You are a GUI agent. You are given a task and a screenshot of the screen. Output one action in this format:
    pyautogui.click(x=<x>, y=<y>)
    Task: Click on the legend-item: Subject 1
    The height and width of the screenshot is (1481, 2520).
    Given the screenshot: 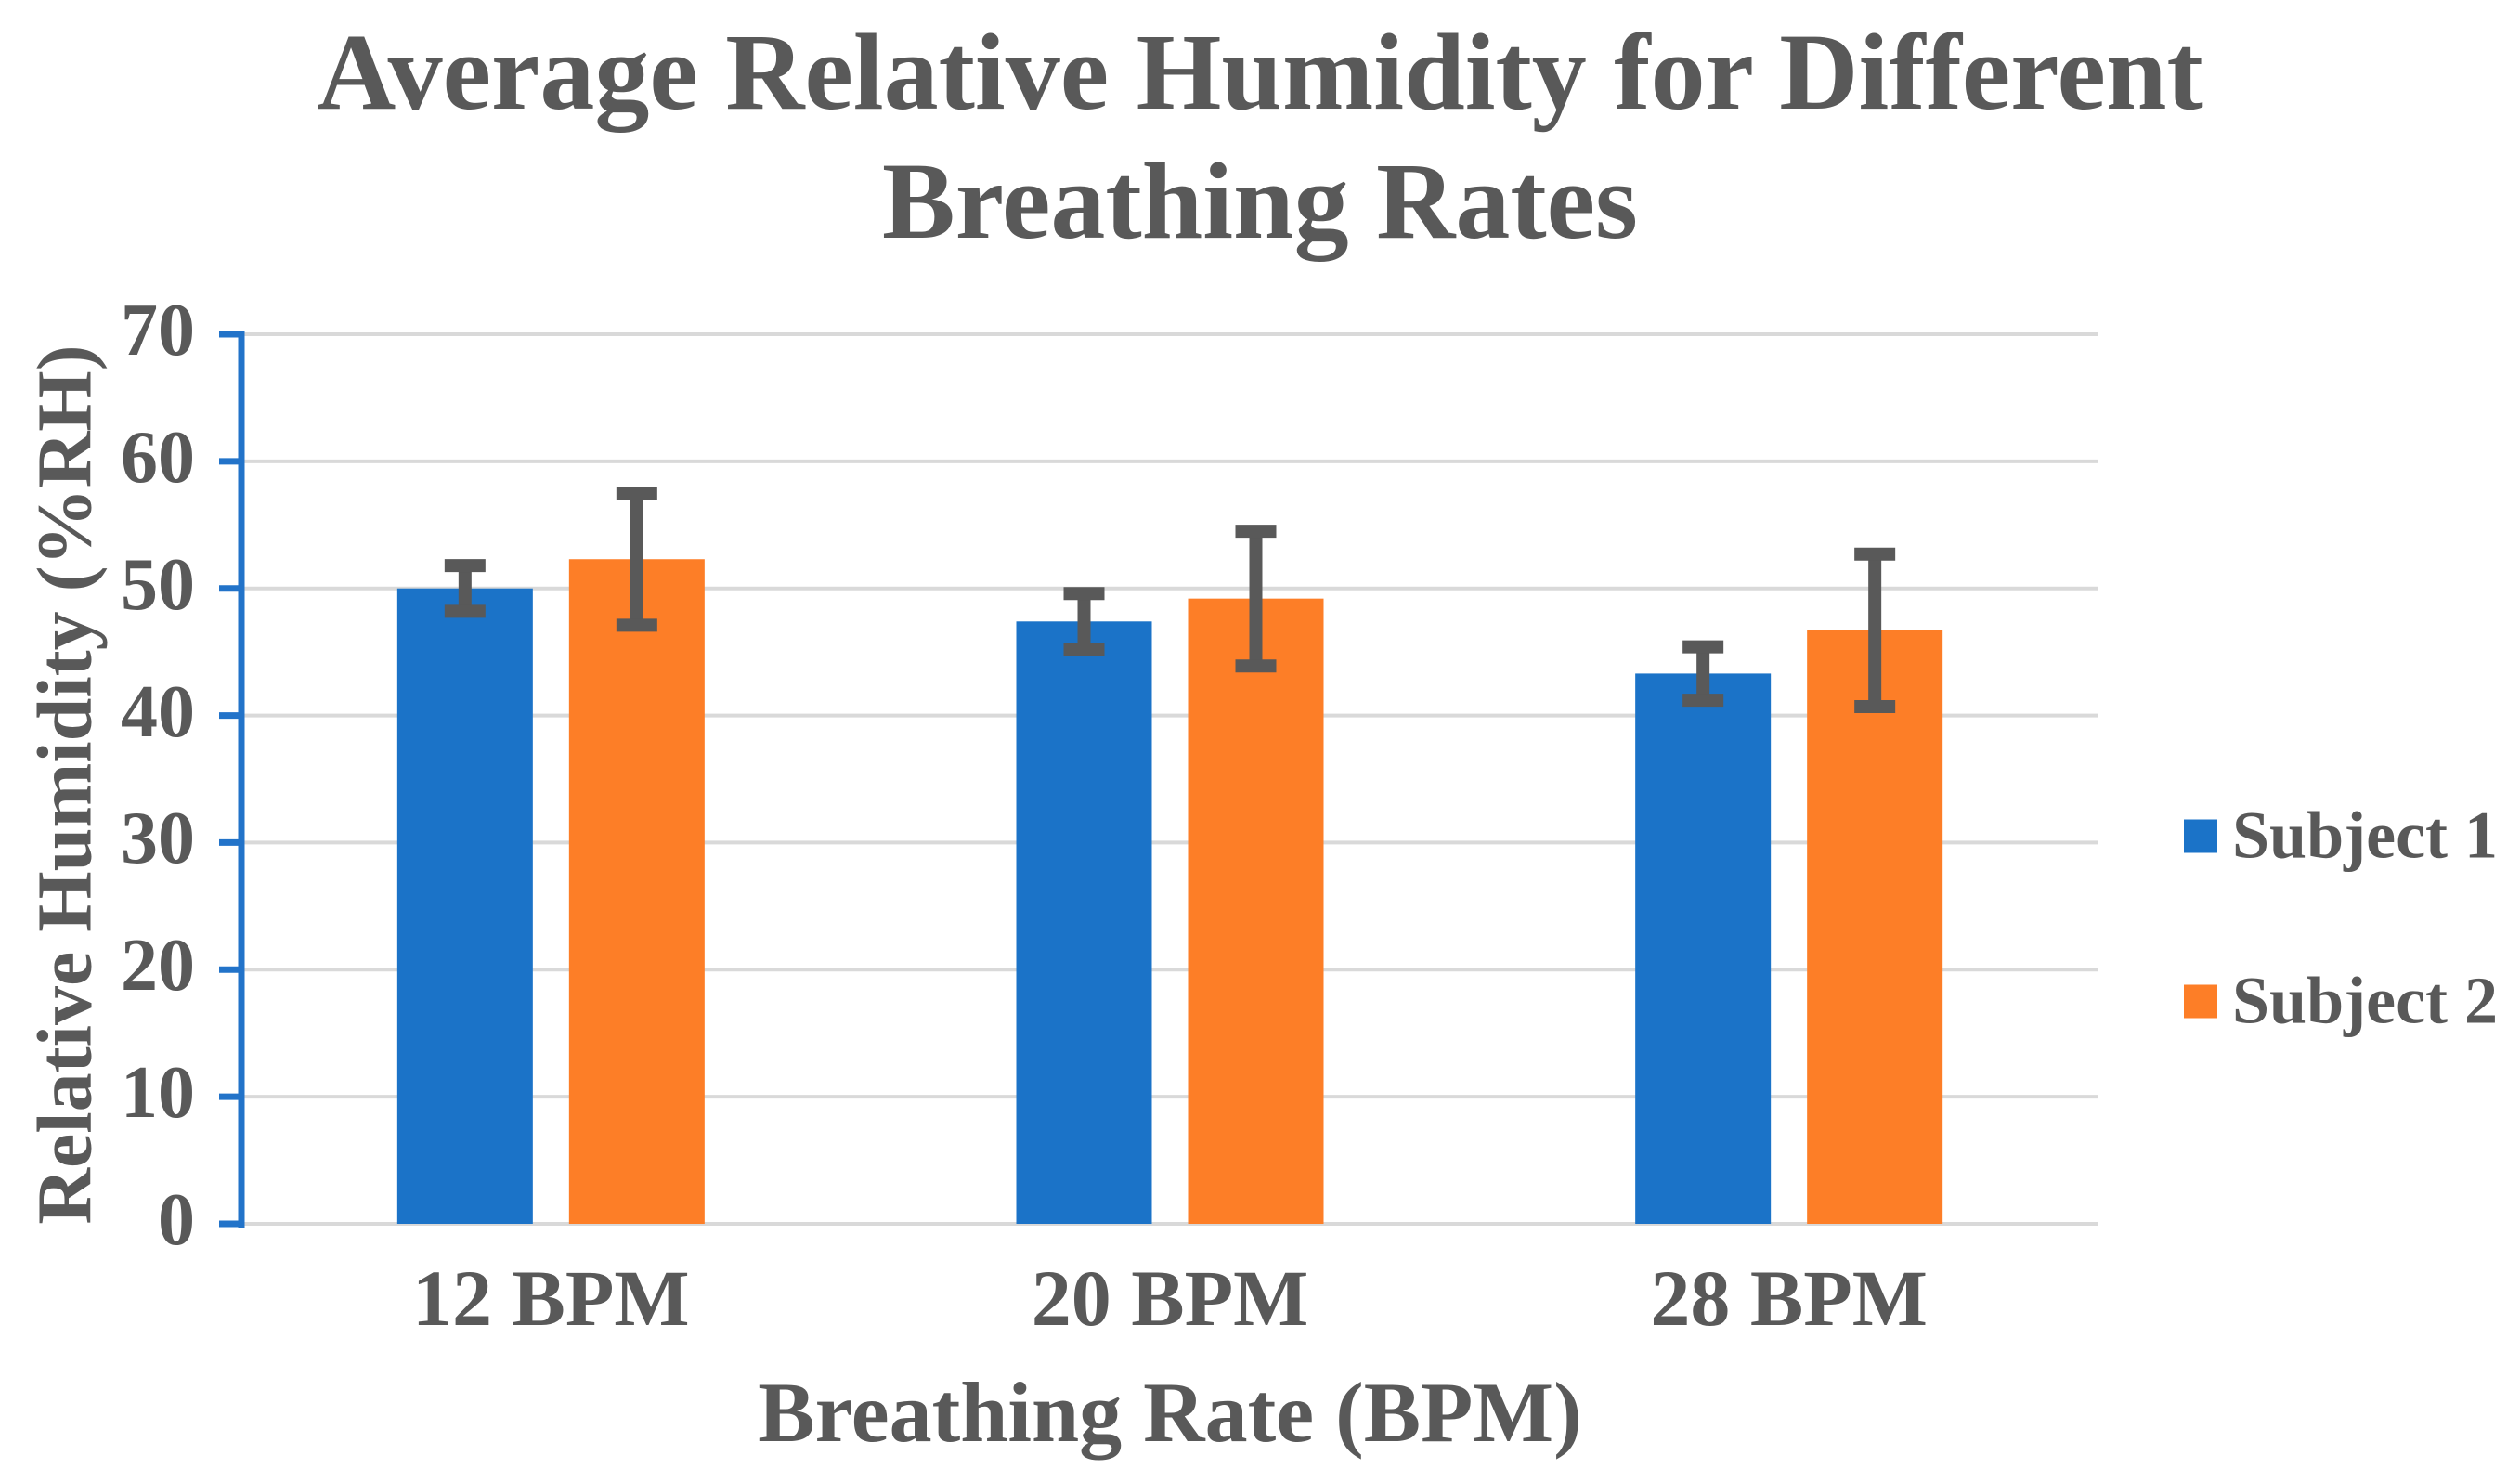 What is the action you would take?
    pyautogui.click(x=2341, y=836)
    